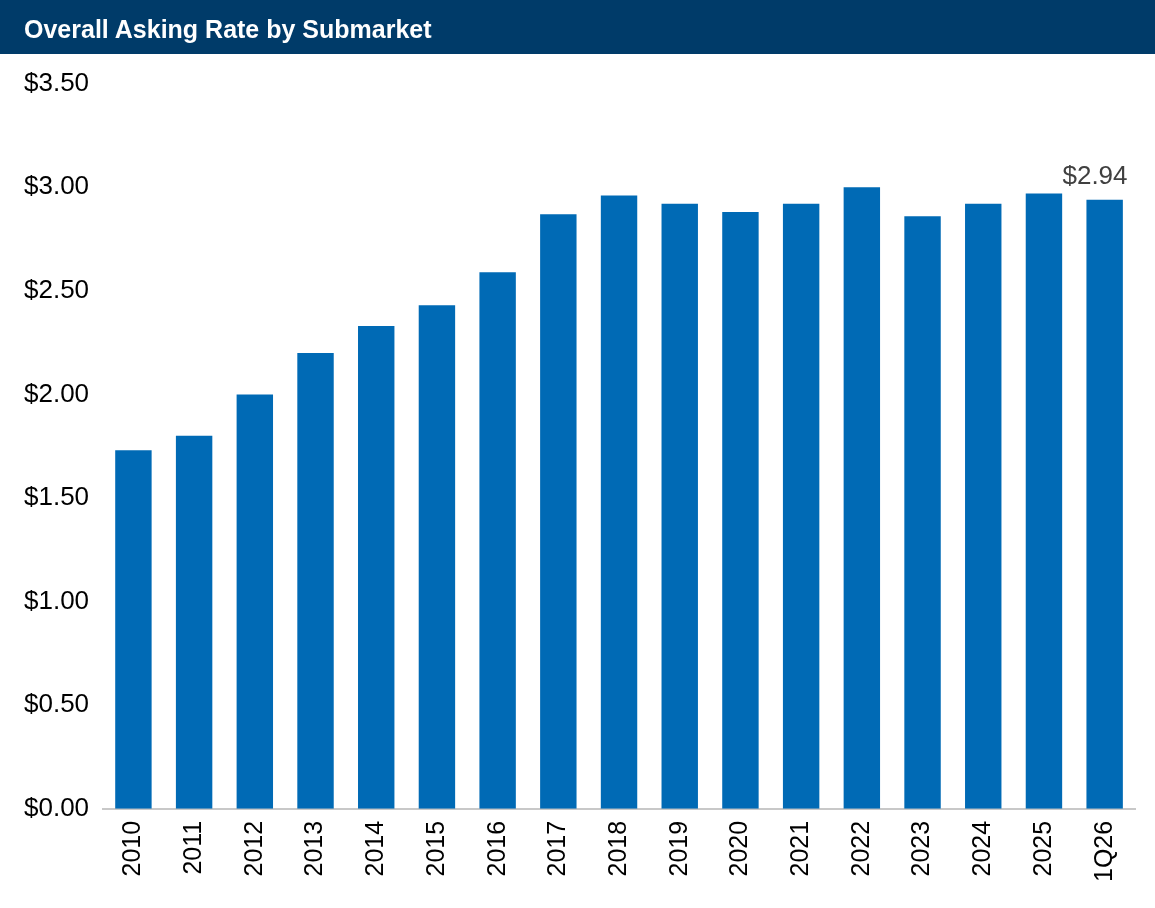 The height and width of the screenshot is (908, 1155). I want to click on y-tick-label: $3.00, so click(56, 185).